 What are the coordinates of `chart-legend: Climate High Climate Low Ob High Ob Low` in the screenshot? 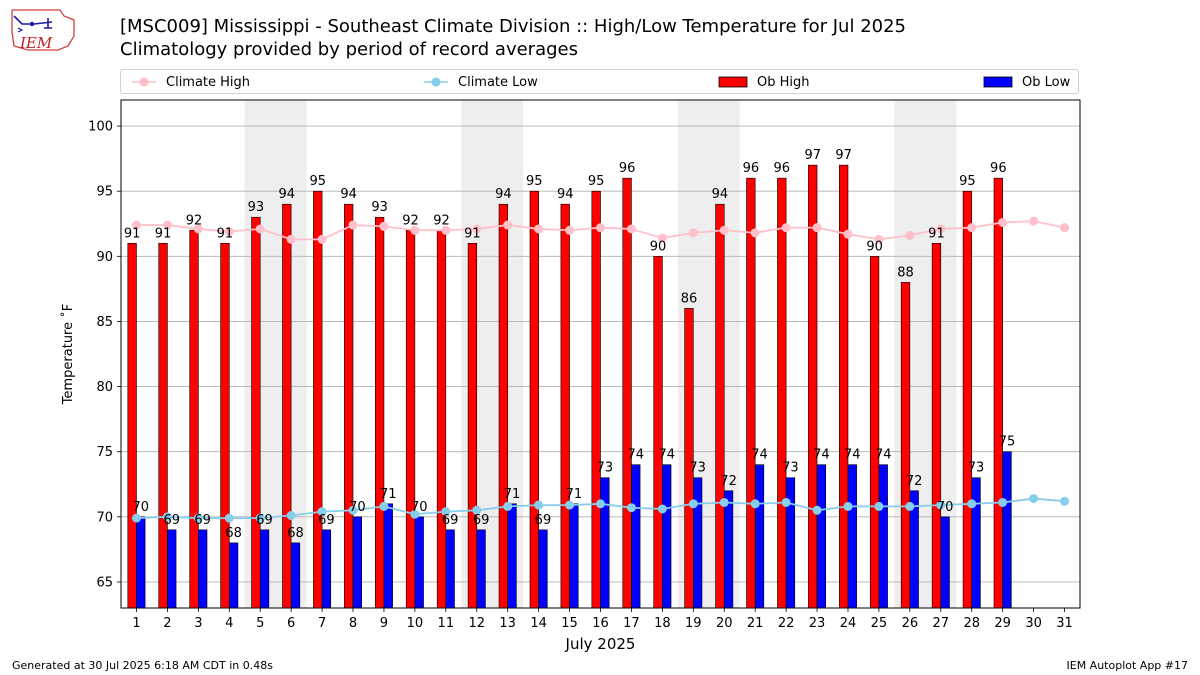 It's located at (599, 81).